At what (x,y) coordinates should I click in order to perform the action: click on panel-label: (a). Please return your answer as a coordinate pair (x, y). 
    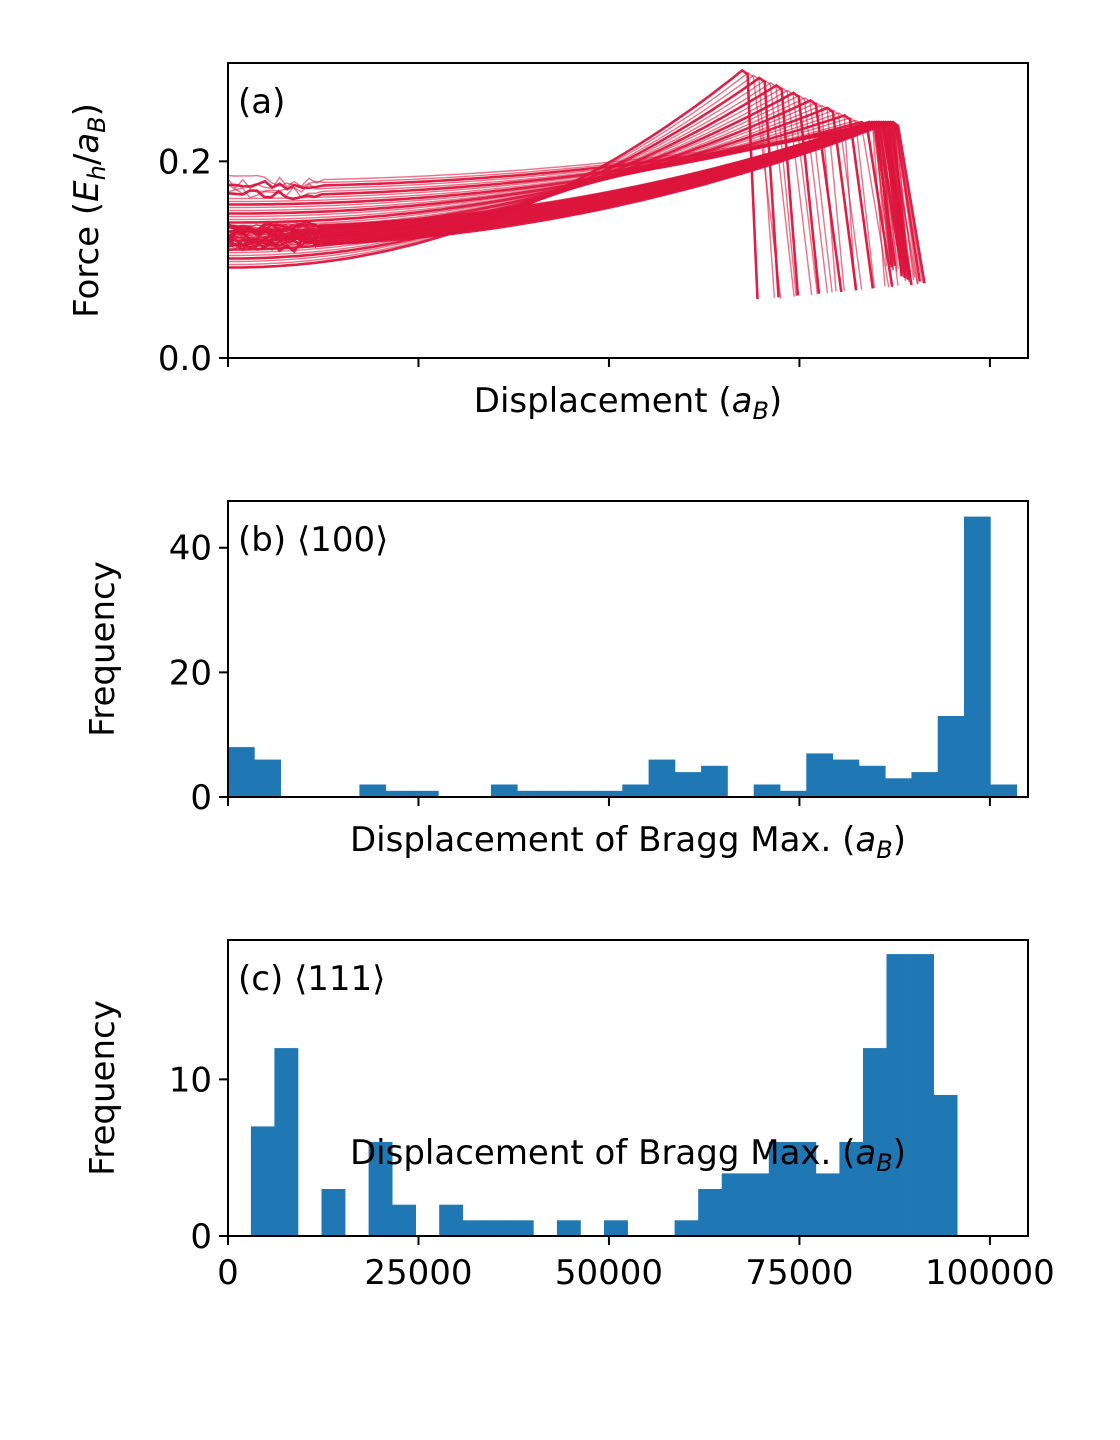
    Looking at the image, I should click on (261, 102).